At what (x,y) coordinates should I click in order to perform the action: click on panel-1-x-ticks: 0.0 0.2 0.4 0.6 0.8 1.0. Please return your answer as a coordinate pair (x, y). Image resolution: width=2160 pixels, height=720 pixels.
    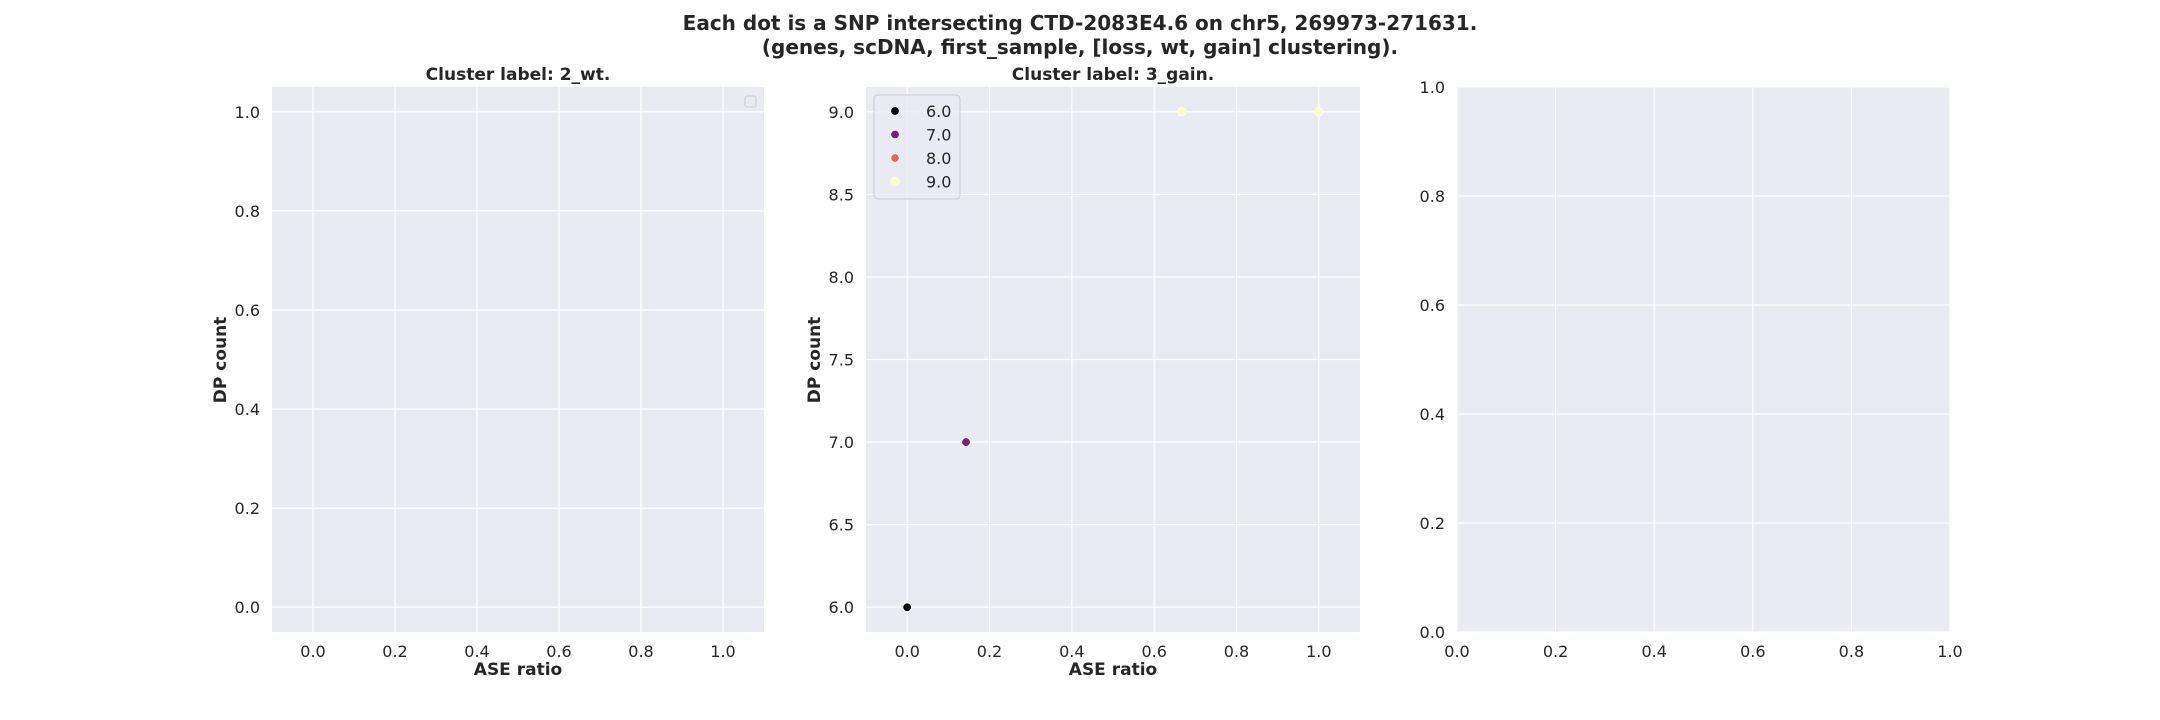
    Looking at the image, I should click on (517, 651).